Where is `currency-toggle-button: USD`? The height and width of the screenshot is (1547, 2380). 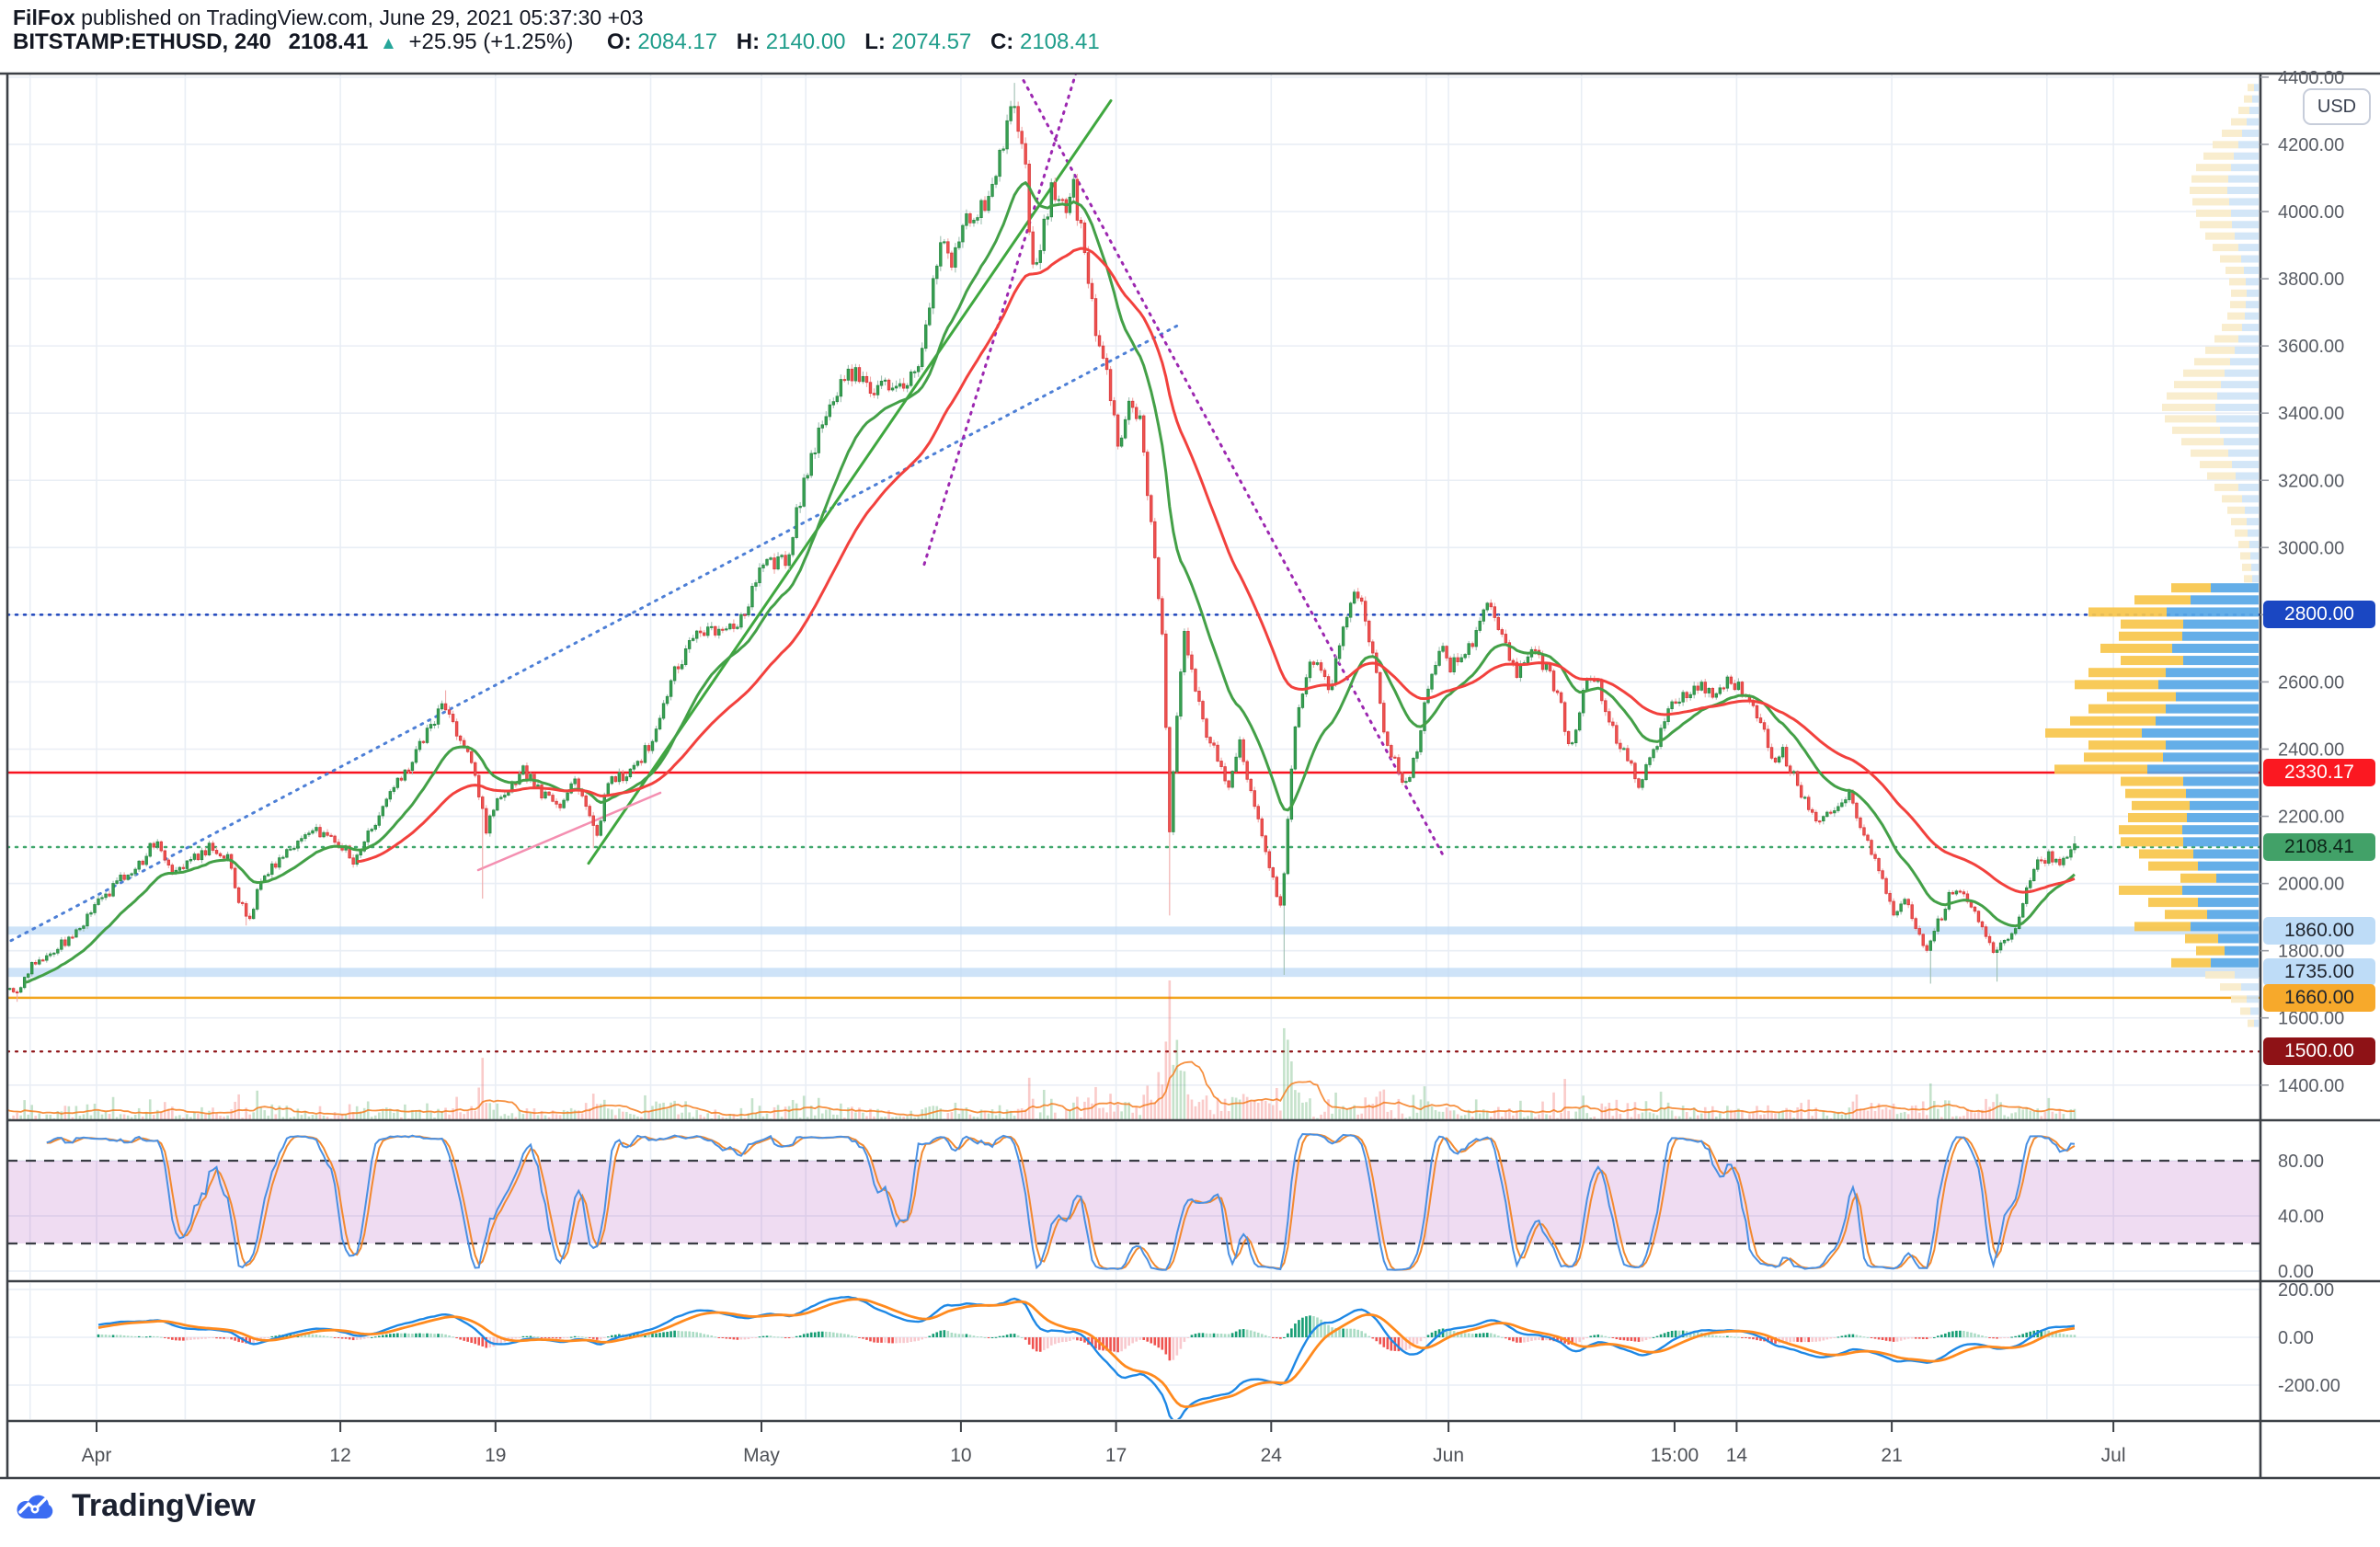
currency-toggle-button: USD is located at coordinates (2337, 106).